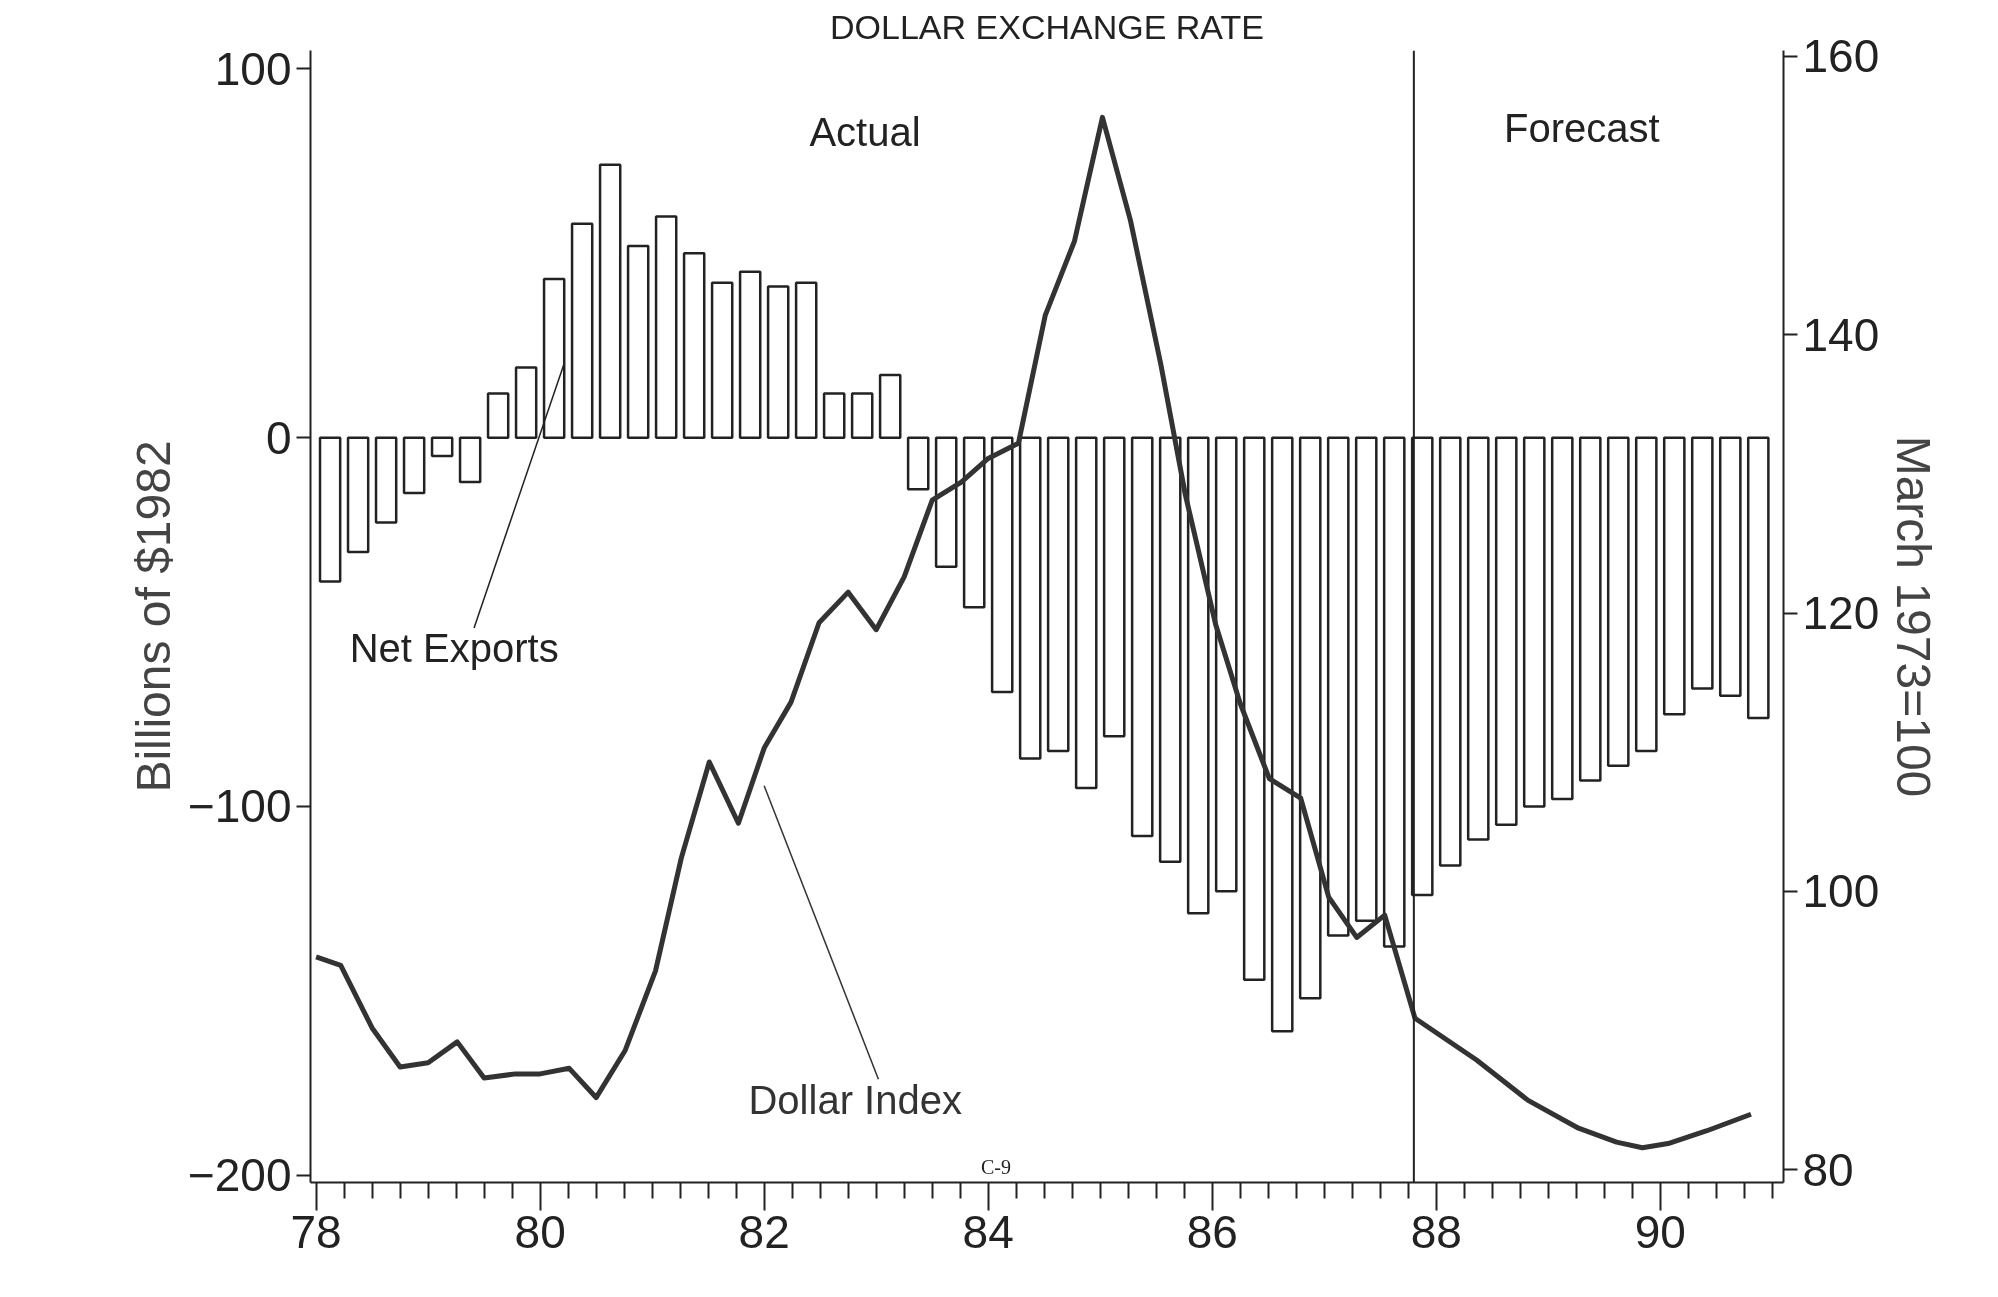  I want to click on x-tick-label: 86, so click(1212, 1231).